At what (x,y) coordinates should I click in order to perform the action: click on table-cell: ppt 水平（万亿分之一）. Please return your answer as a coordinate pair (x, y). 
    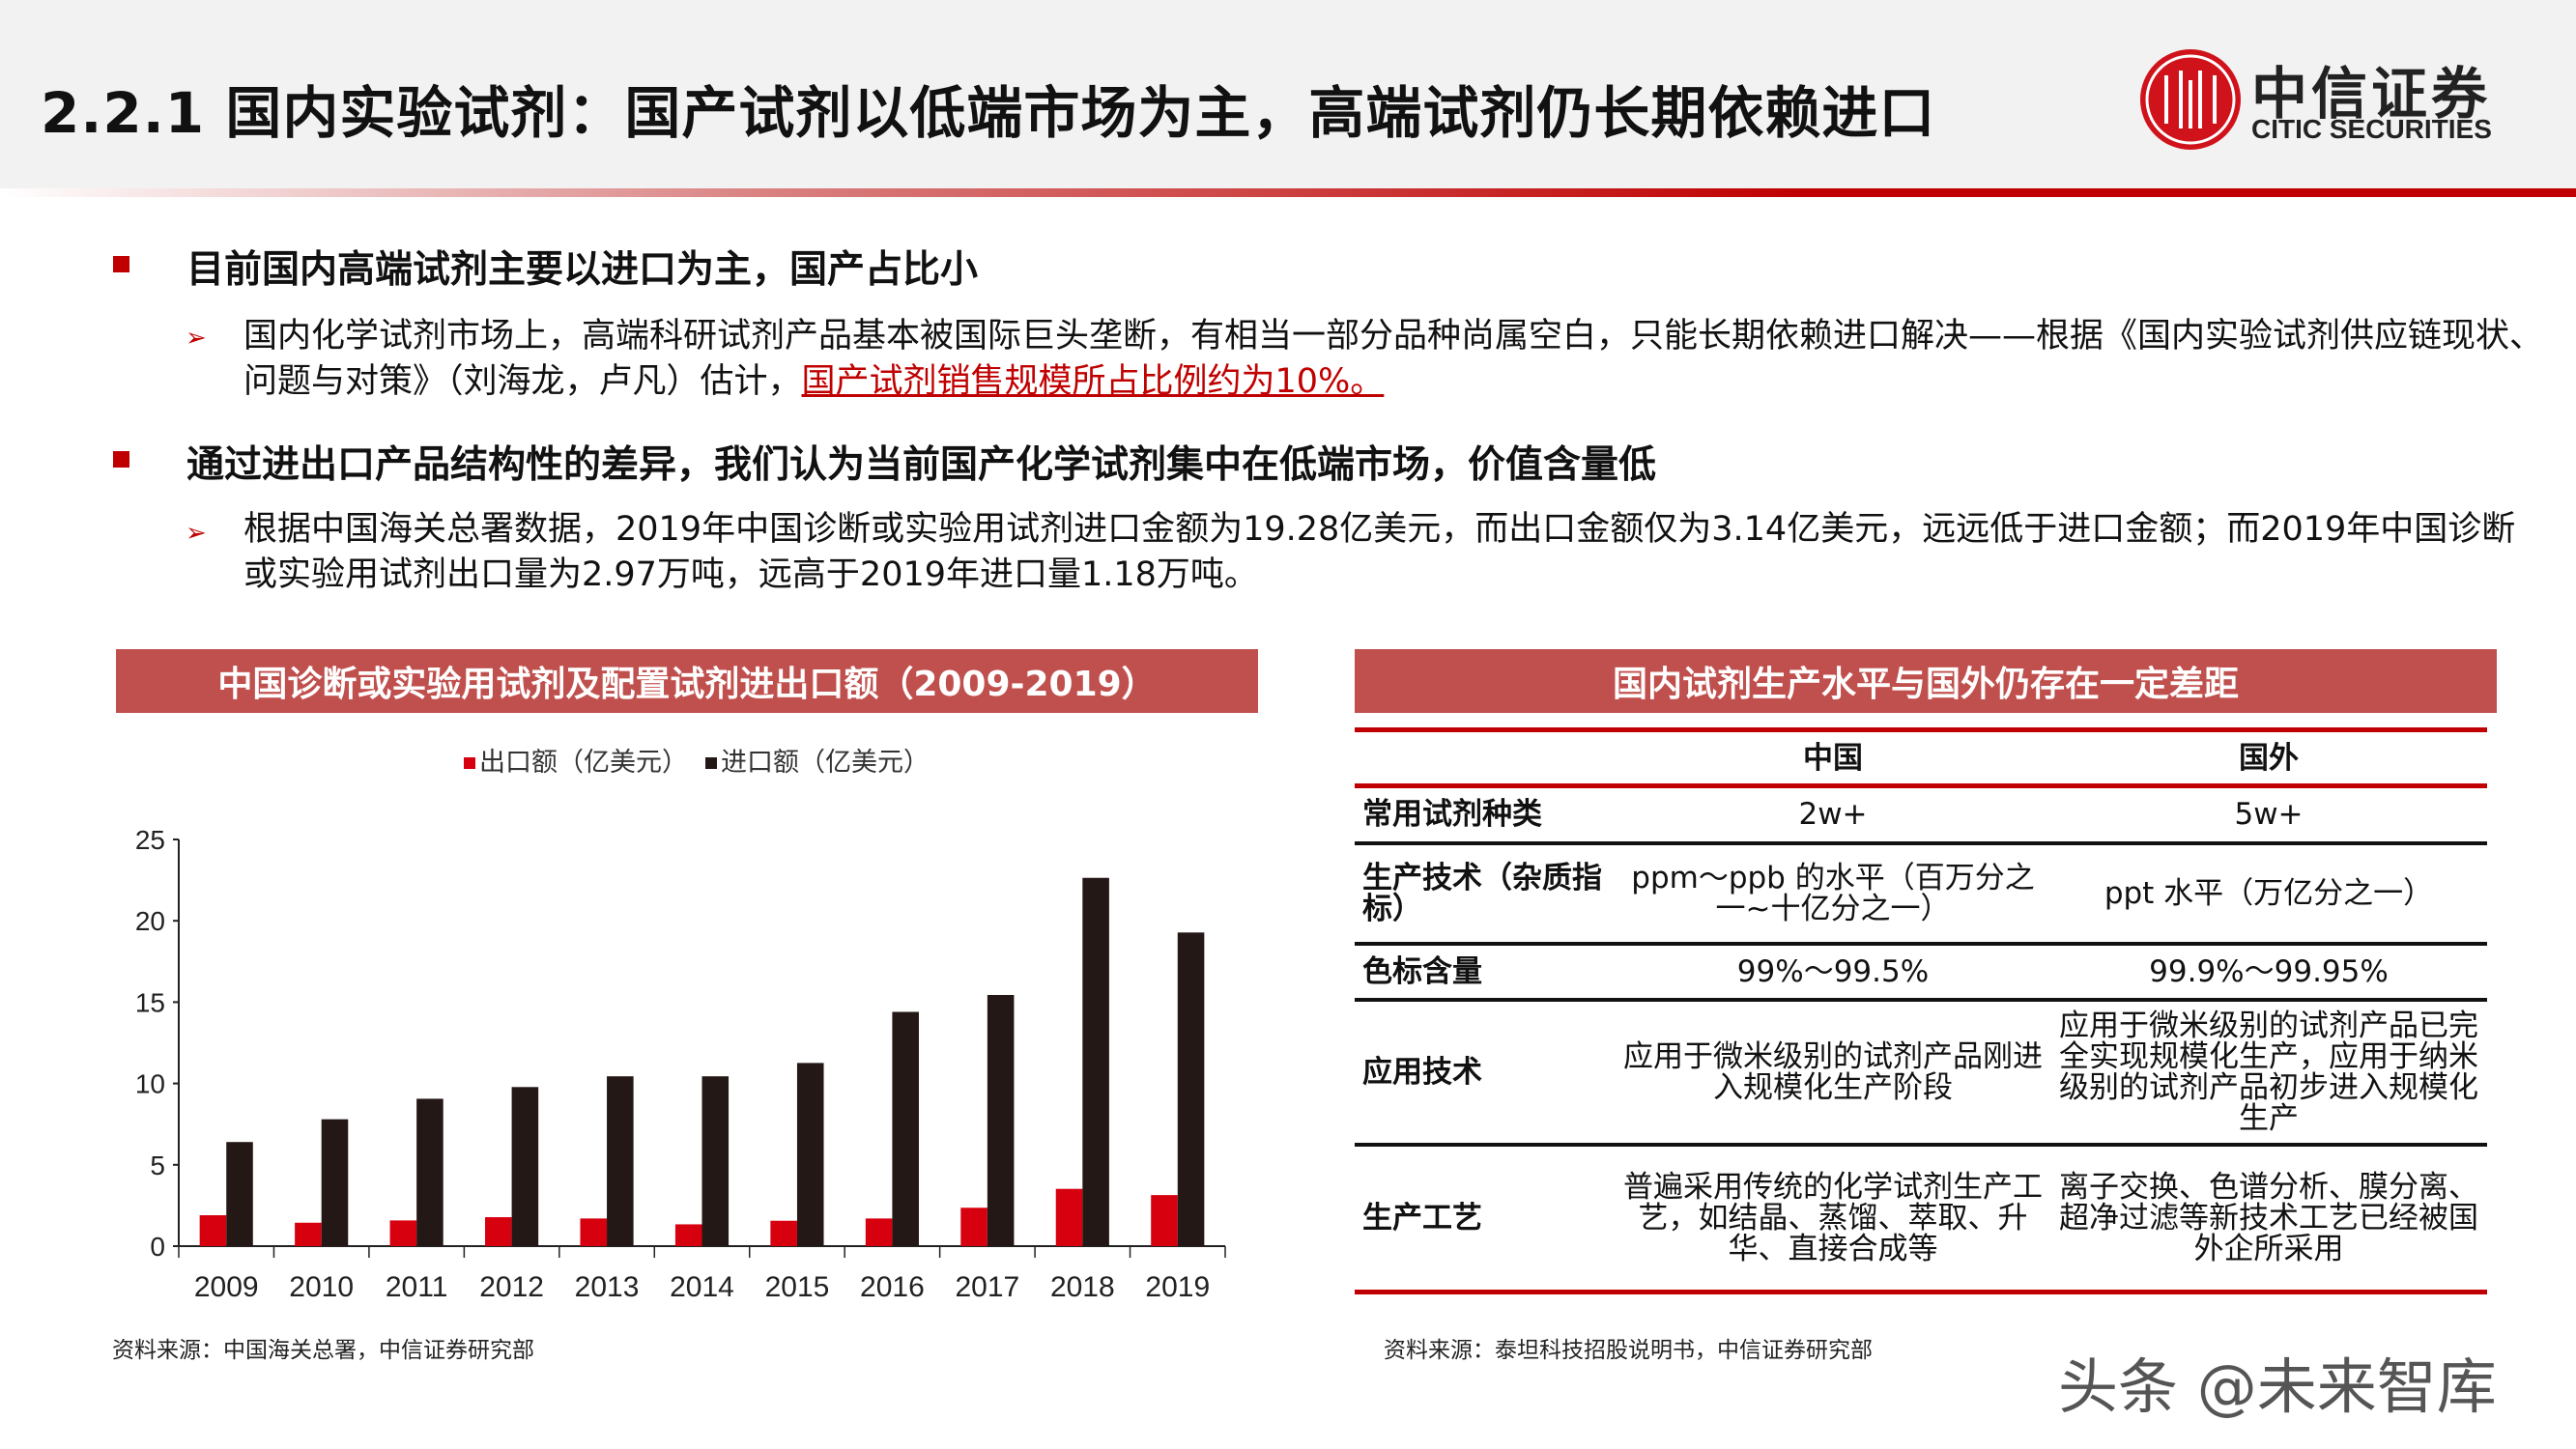
    Looking at the image, I should click on (2269, 893).